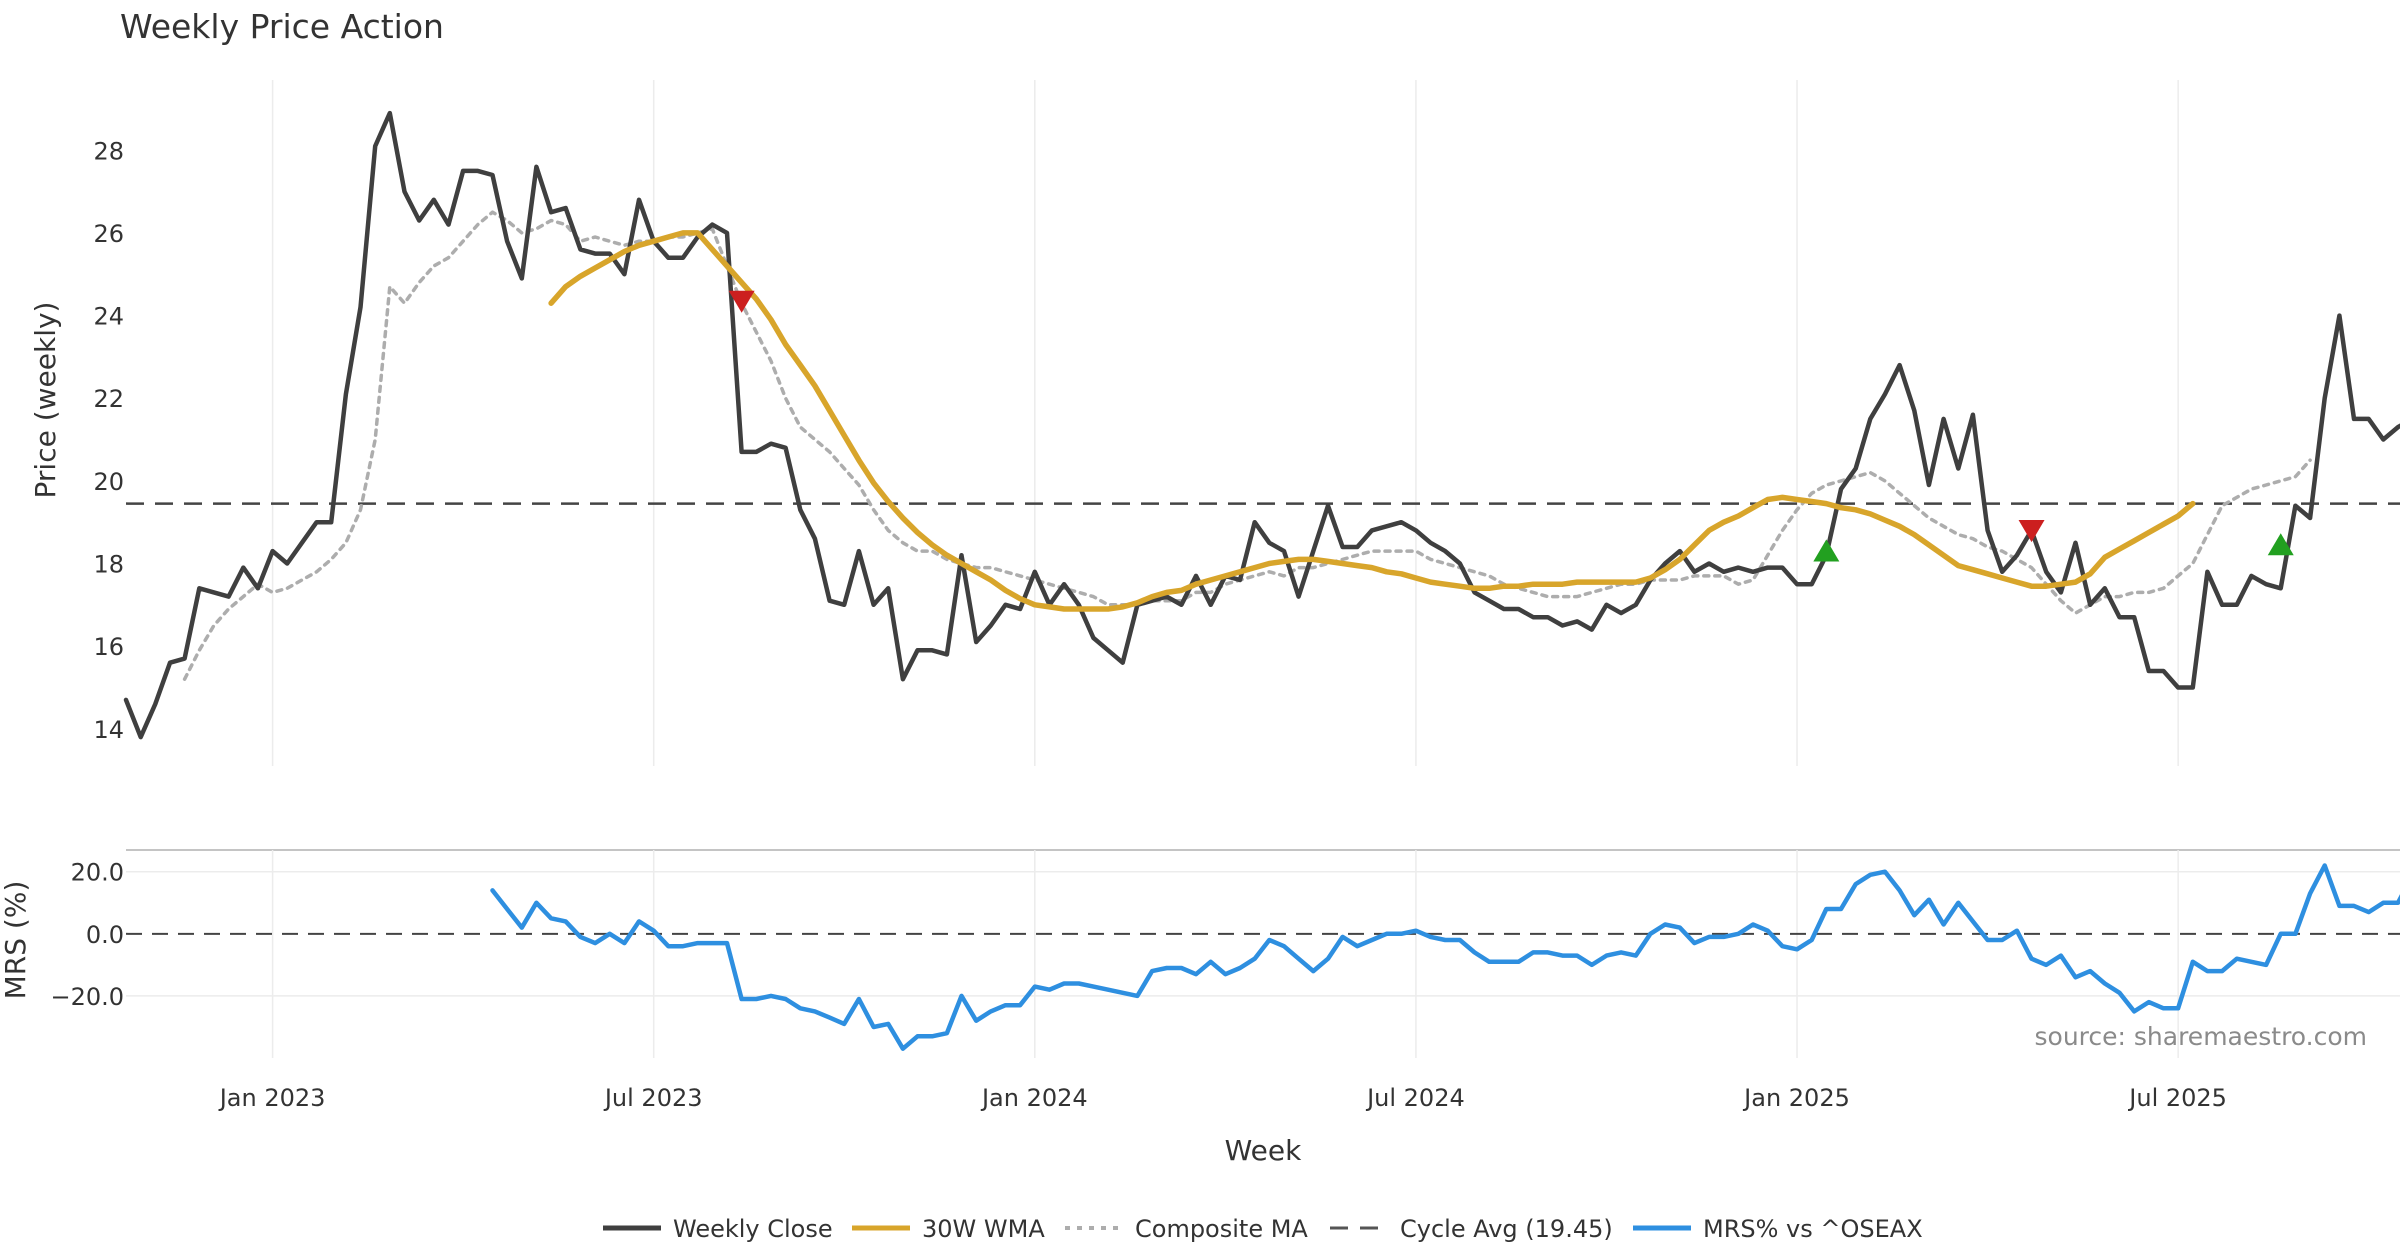 The height and width of the screenshot is (1260, 2400). What do you see at coordinates (108, 440) in the screenshot?
I see `price-y-ticks: 14 16 18 20 22 24 26 28` at bounding box center [108, 440].